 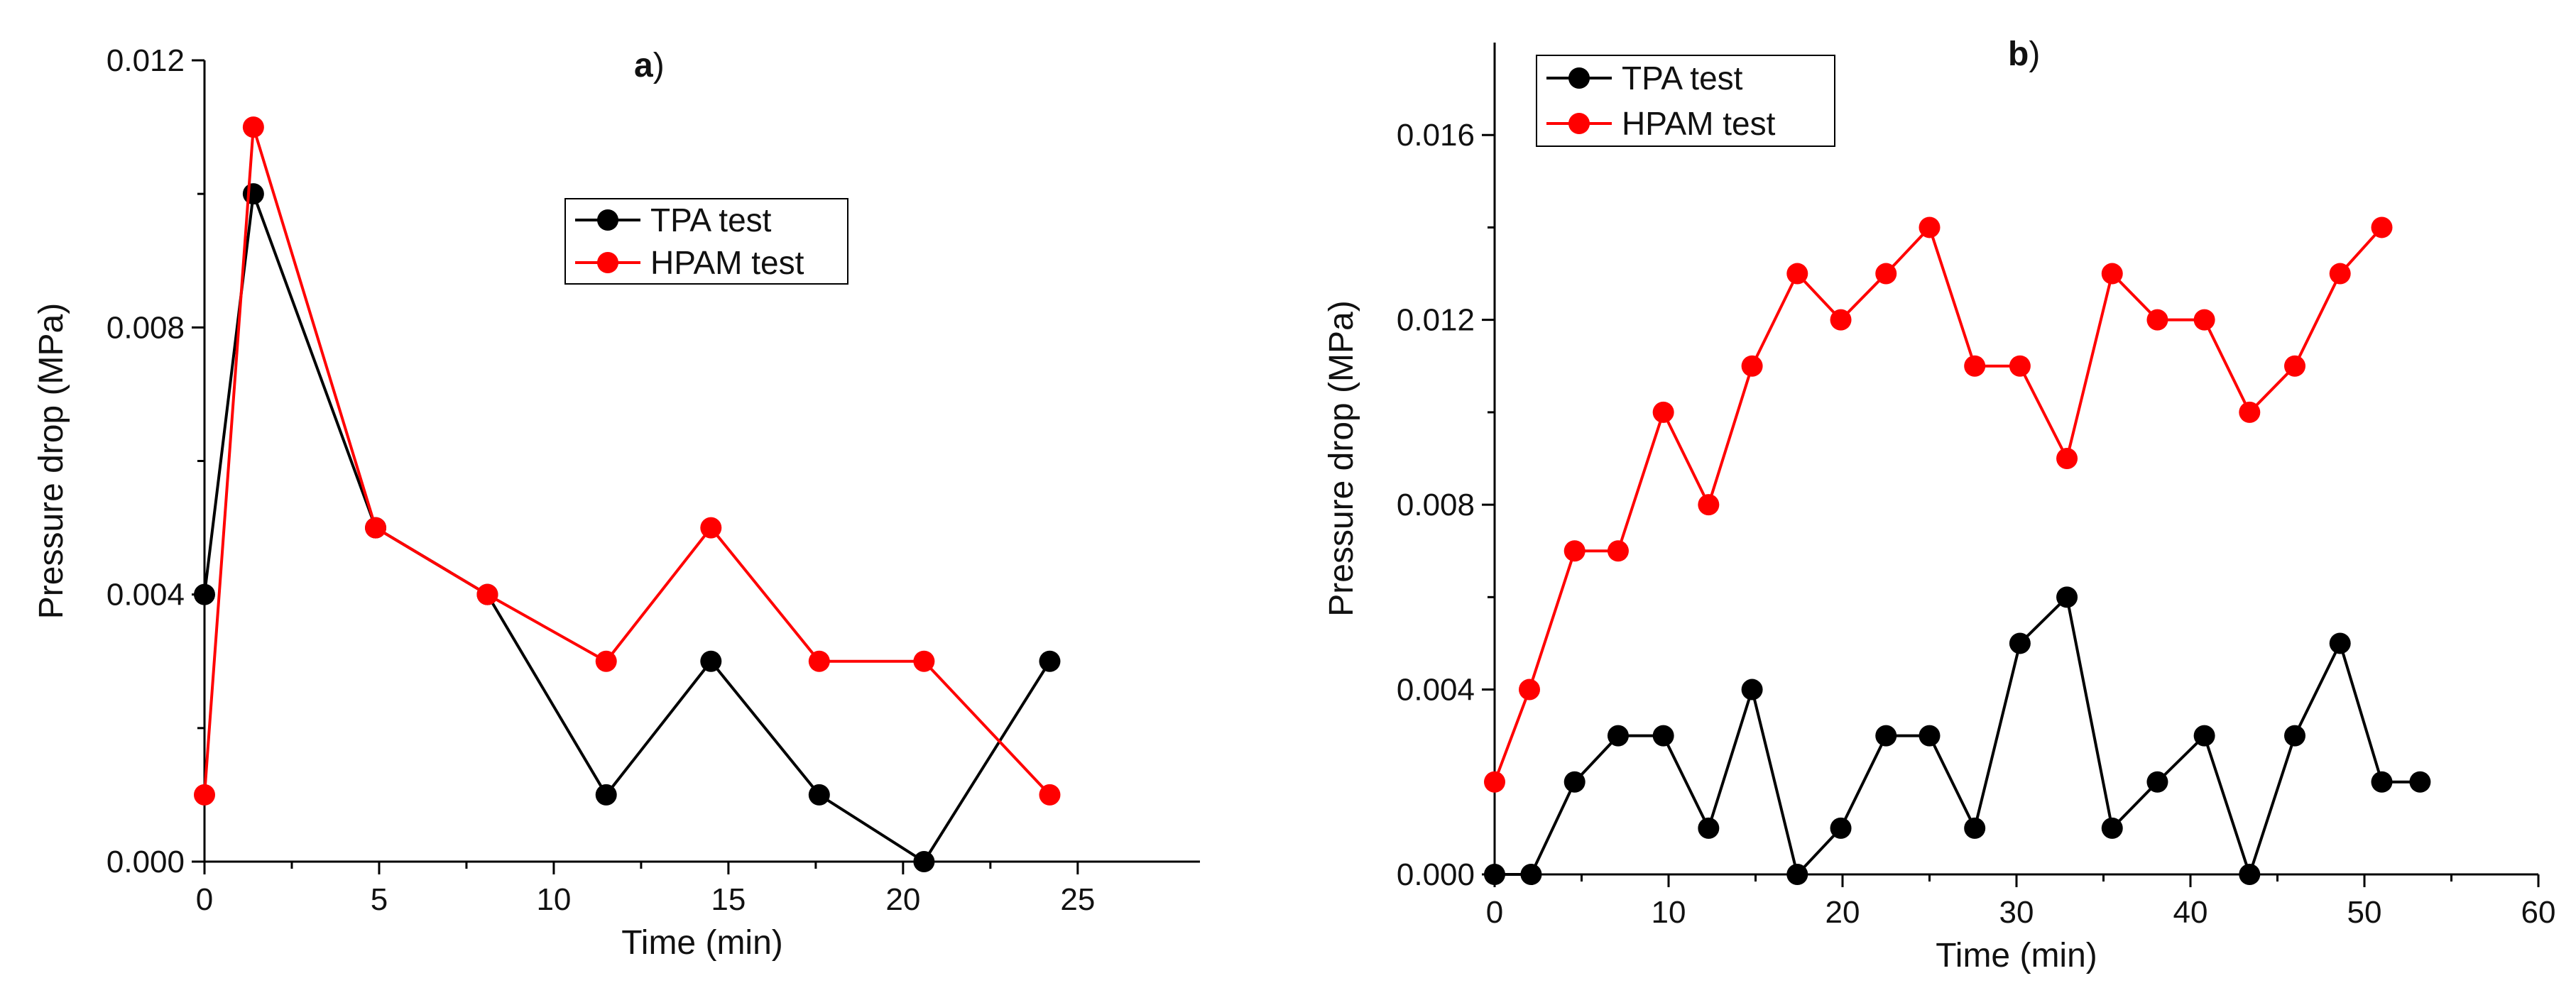 I want to click on panel-b-y-tick-label: 0.008, so click(x=1436, y=505).